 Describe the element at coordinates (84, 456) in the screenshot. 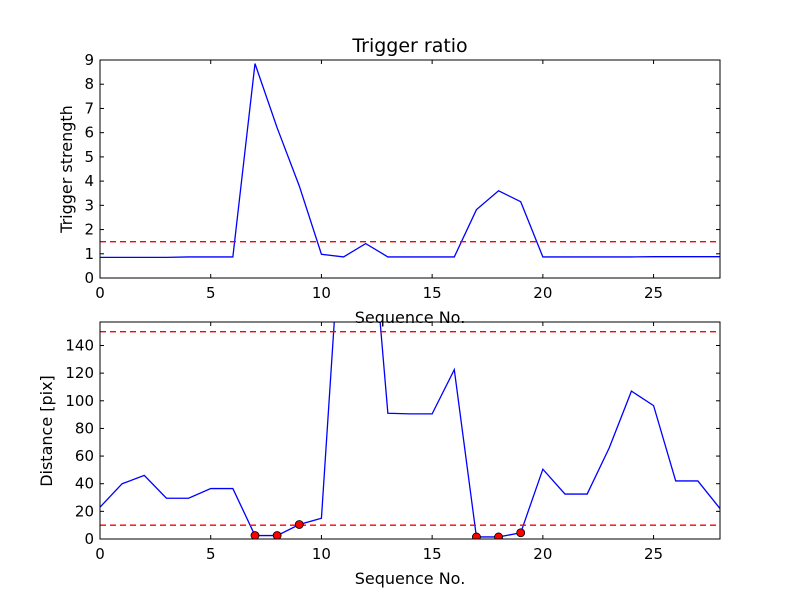

I see `y-tick-label: 60` at that location.